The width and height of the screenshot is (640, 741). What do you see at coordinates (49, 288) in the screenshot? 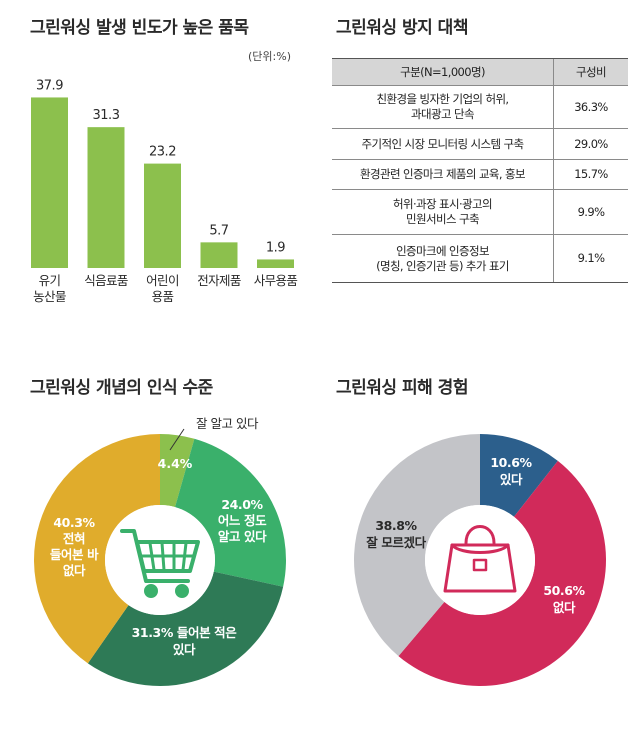
I see `bar-category-label: 유기 농산물` at bounding box center [49, 288].